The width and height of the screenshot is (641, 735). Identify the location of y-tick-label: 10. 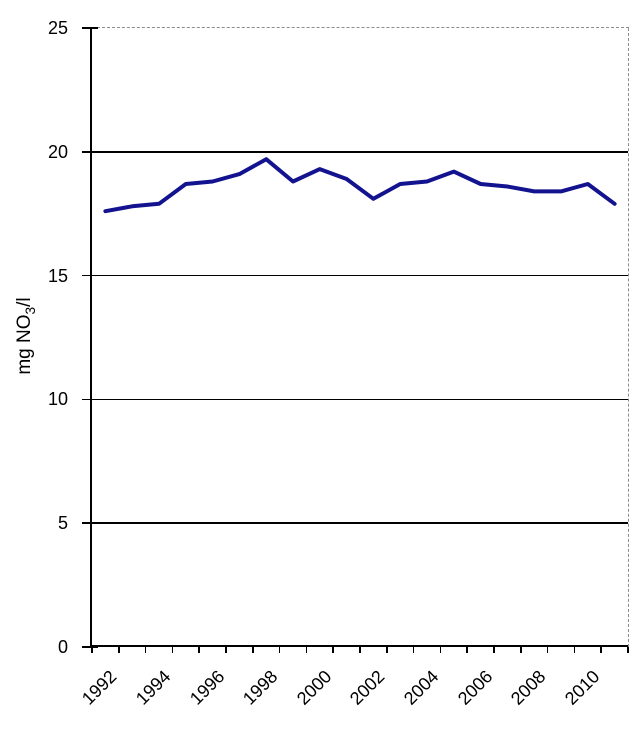
(57, 399).